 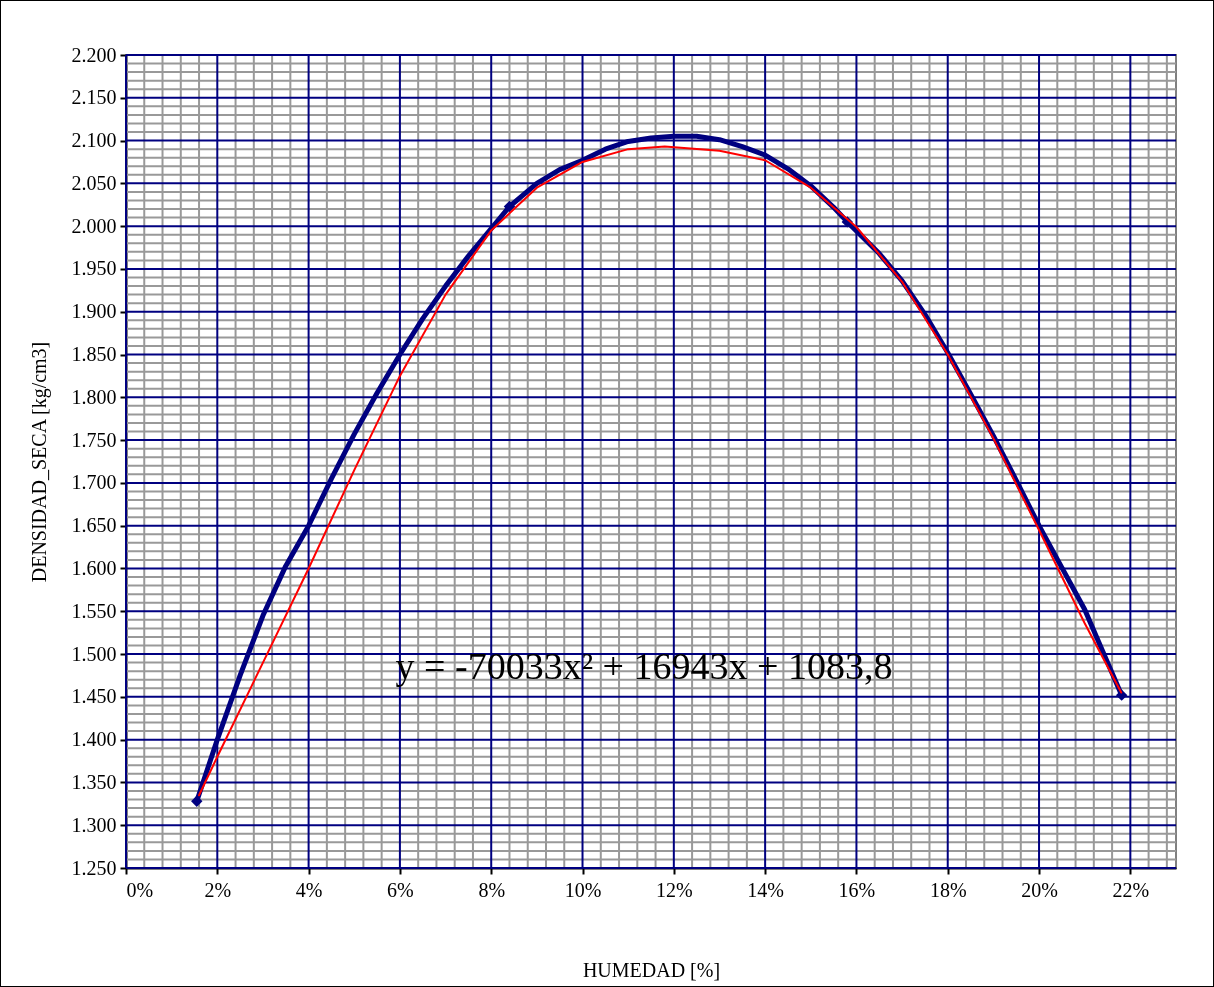 What do you see at coordinates (948, 889) in the screenshot?
I see `x-tick-label: 18%` at bounding box center [948, 889].